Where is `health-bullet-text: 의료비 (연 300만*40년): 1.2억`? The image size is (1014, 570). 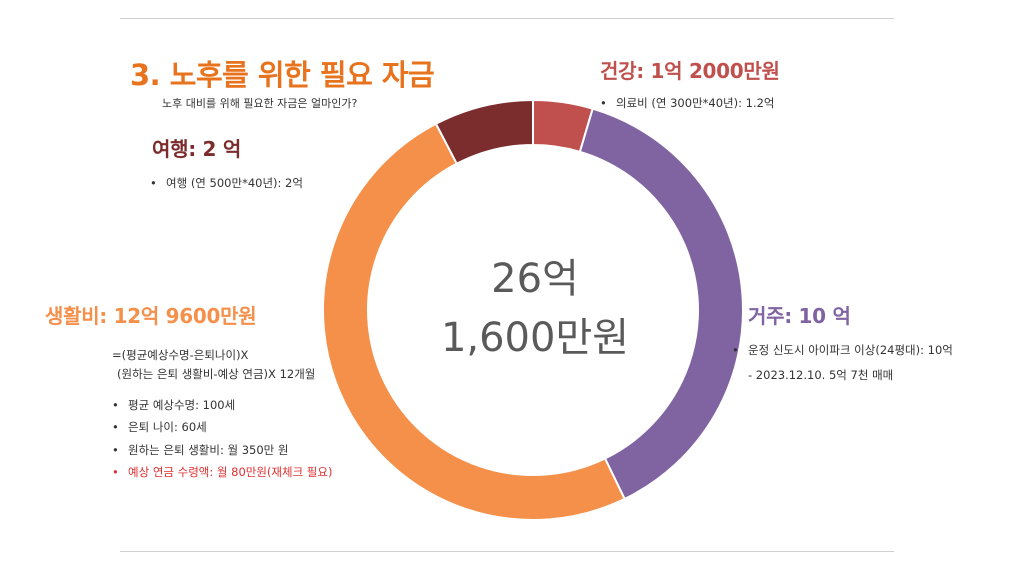
health-bullet-text: 의료비 (연 300만*40년): 1.2억 is located at coordinates (695, 103).